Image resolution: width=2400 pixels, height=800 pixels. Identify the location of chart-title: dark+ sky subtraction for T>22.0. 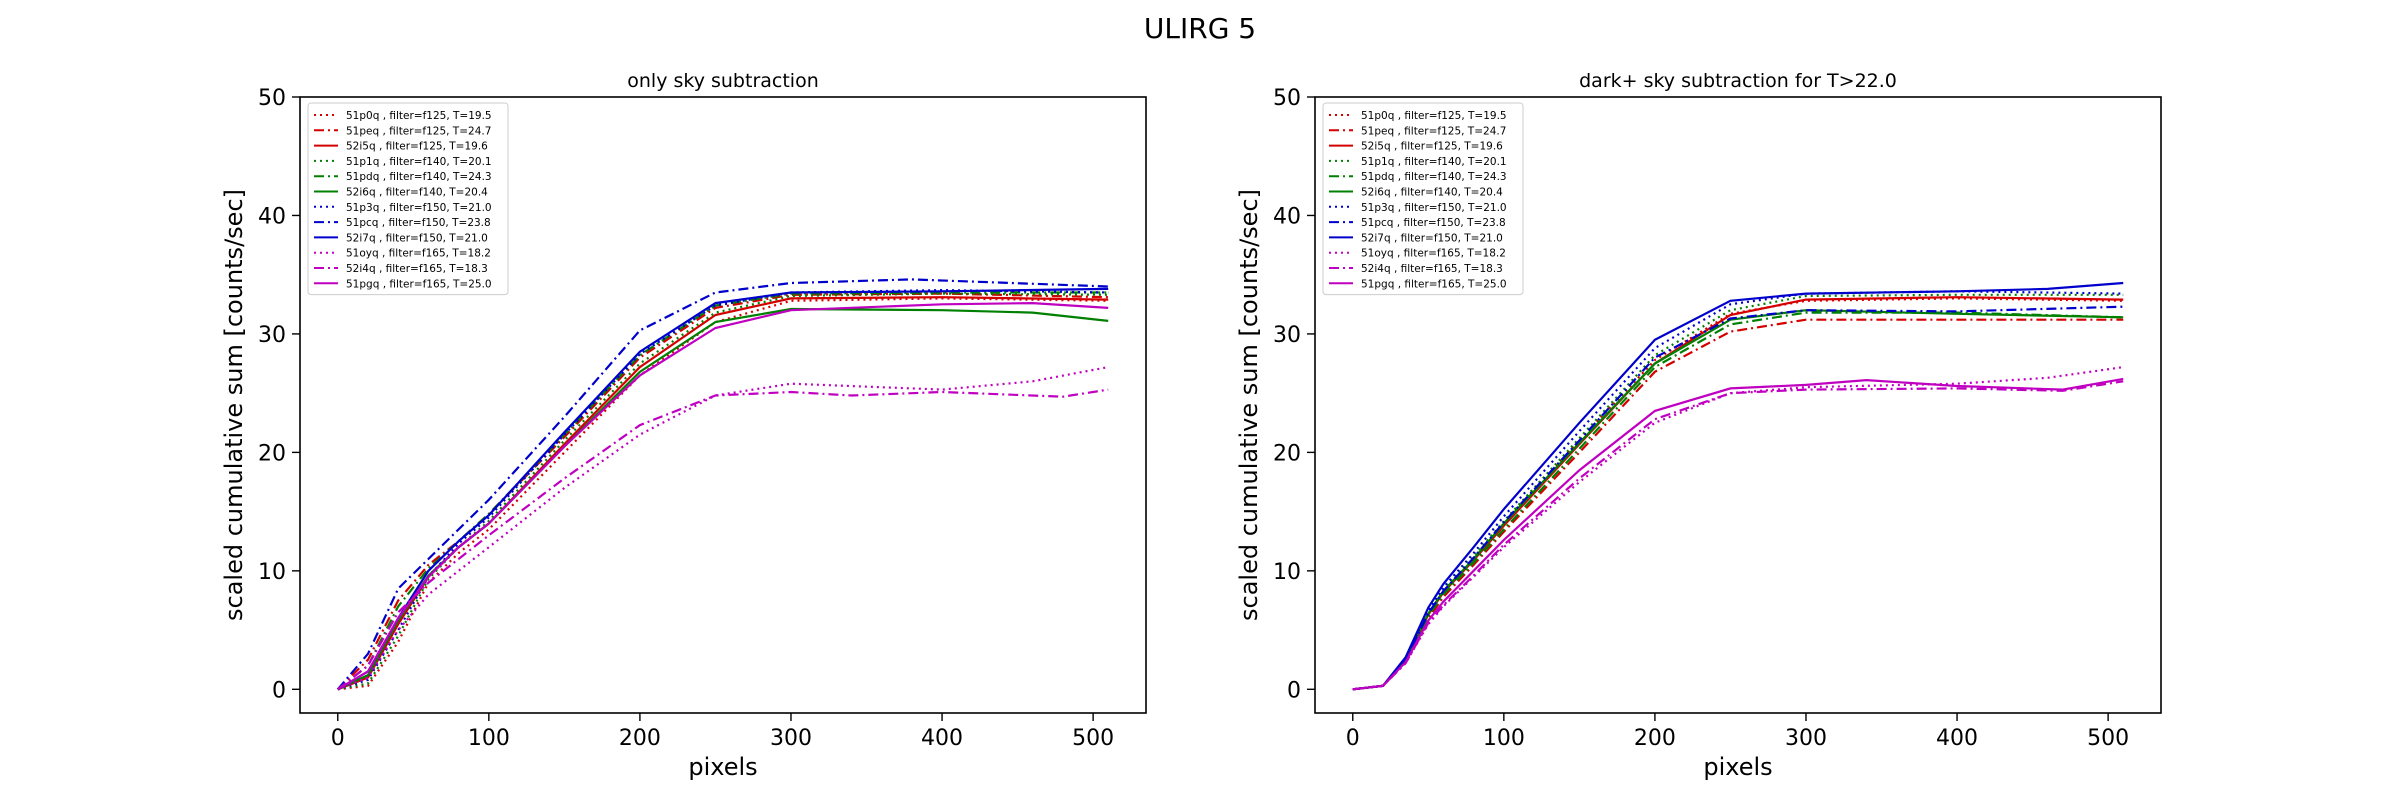
(1738, 81).